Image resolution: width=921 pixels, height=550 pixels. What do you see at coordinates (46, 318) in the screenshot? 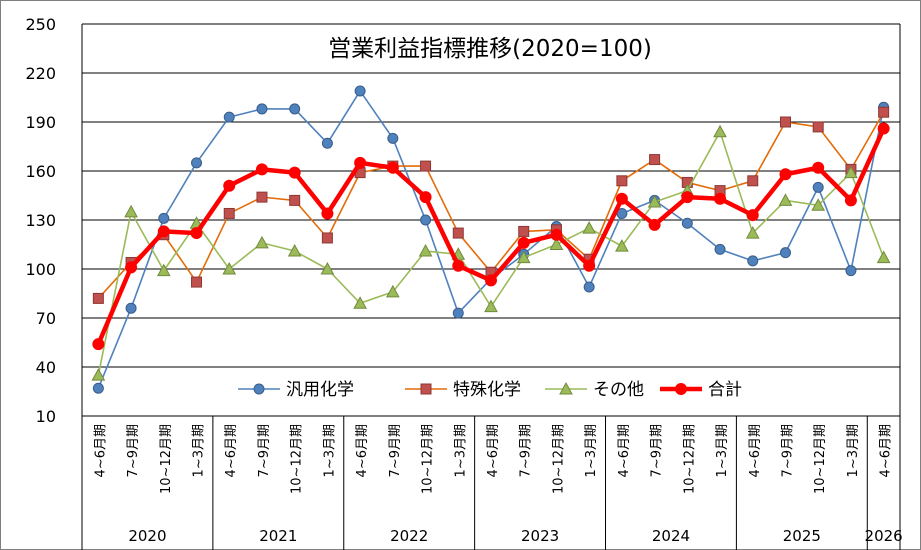
I see `y-tick-label: 70` at bounding box center [46, 318].